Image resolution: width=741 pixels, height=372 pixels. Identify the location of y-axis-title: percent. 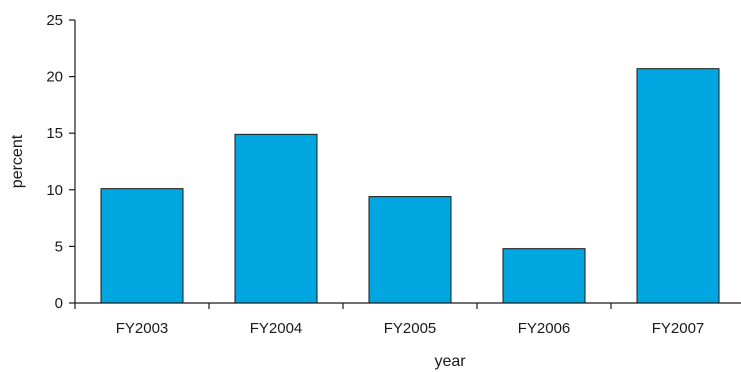
(17, 161).